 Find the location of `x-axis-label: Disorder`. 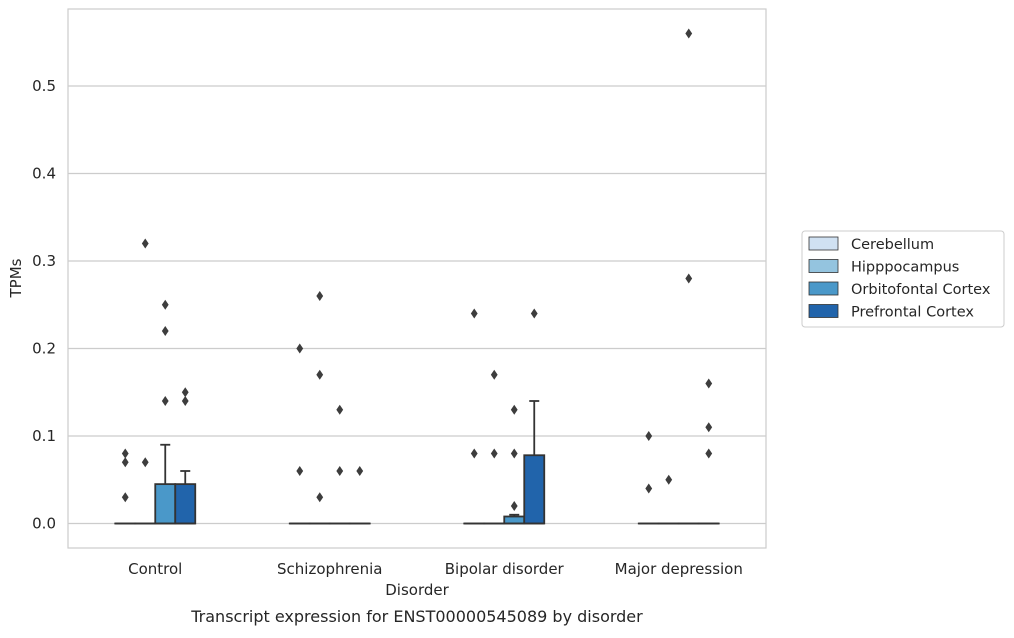

x-axis-label: Disorder is located at coordinates (417, 590).